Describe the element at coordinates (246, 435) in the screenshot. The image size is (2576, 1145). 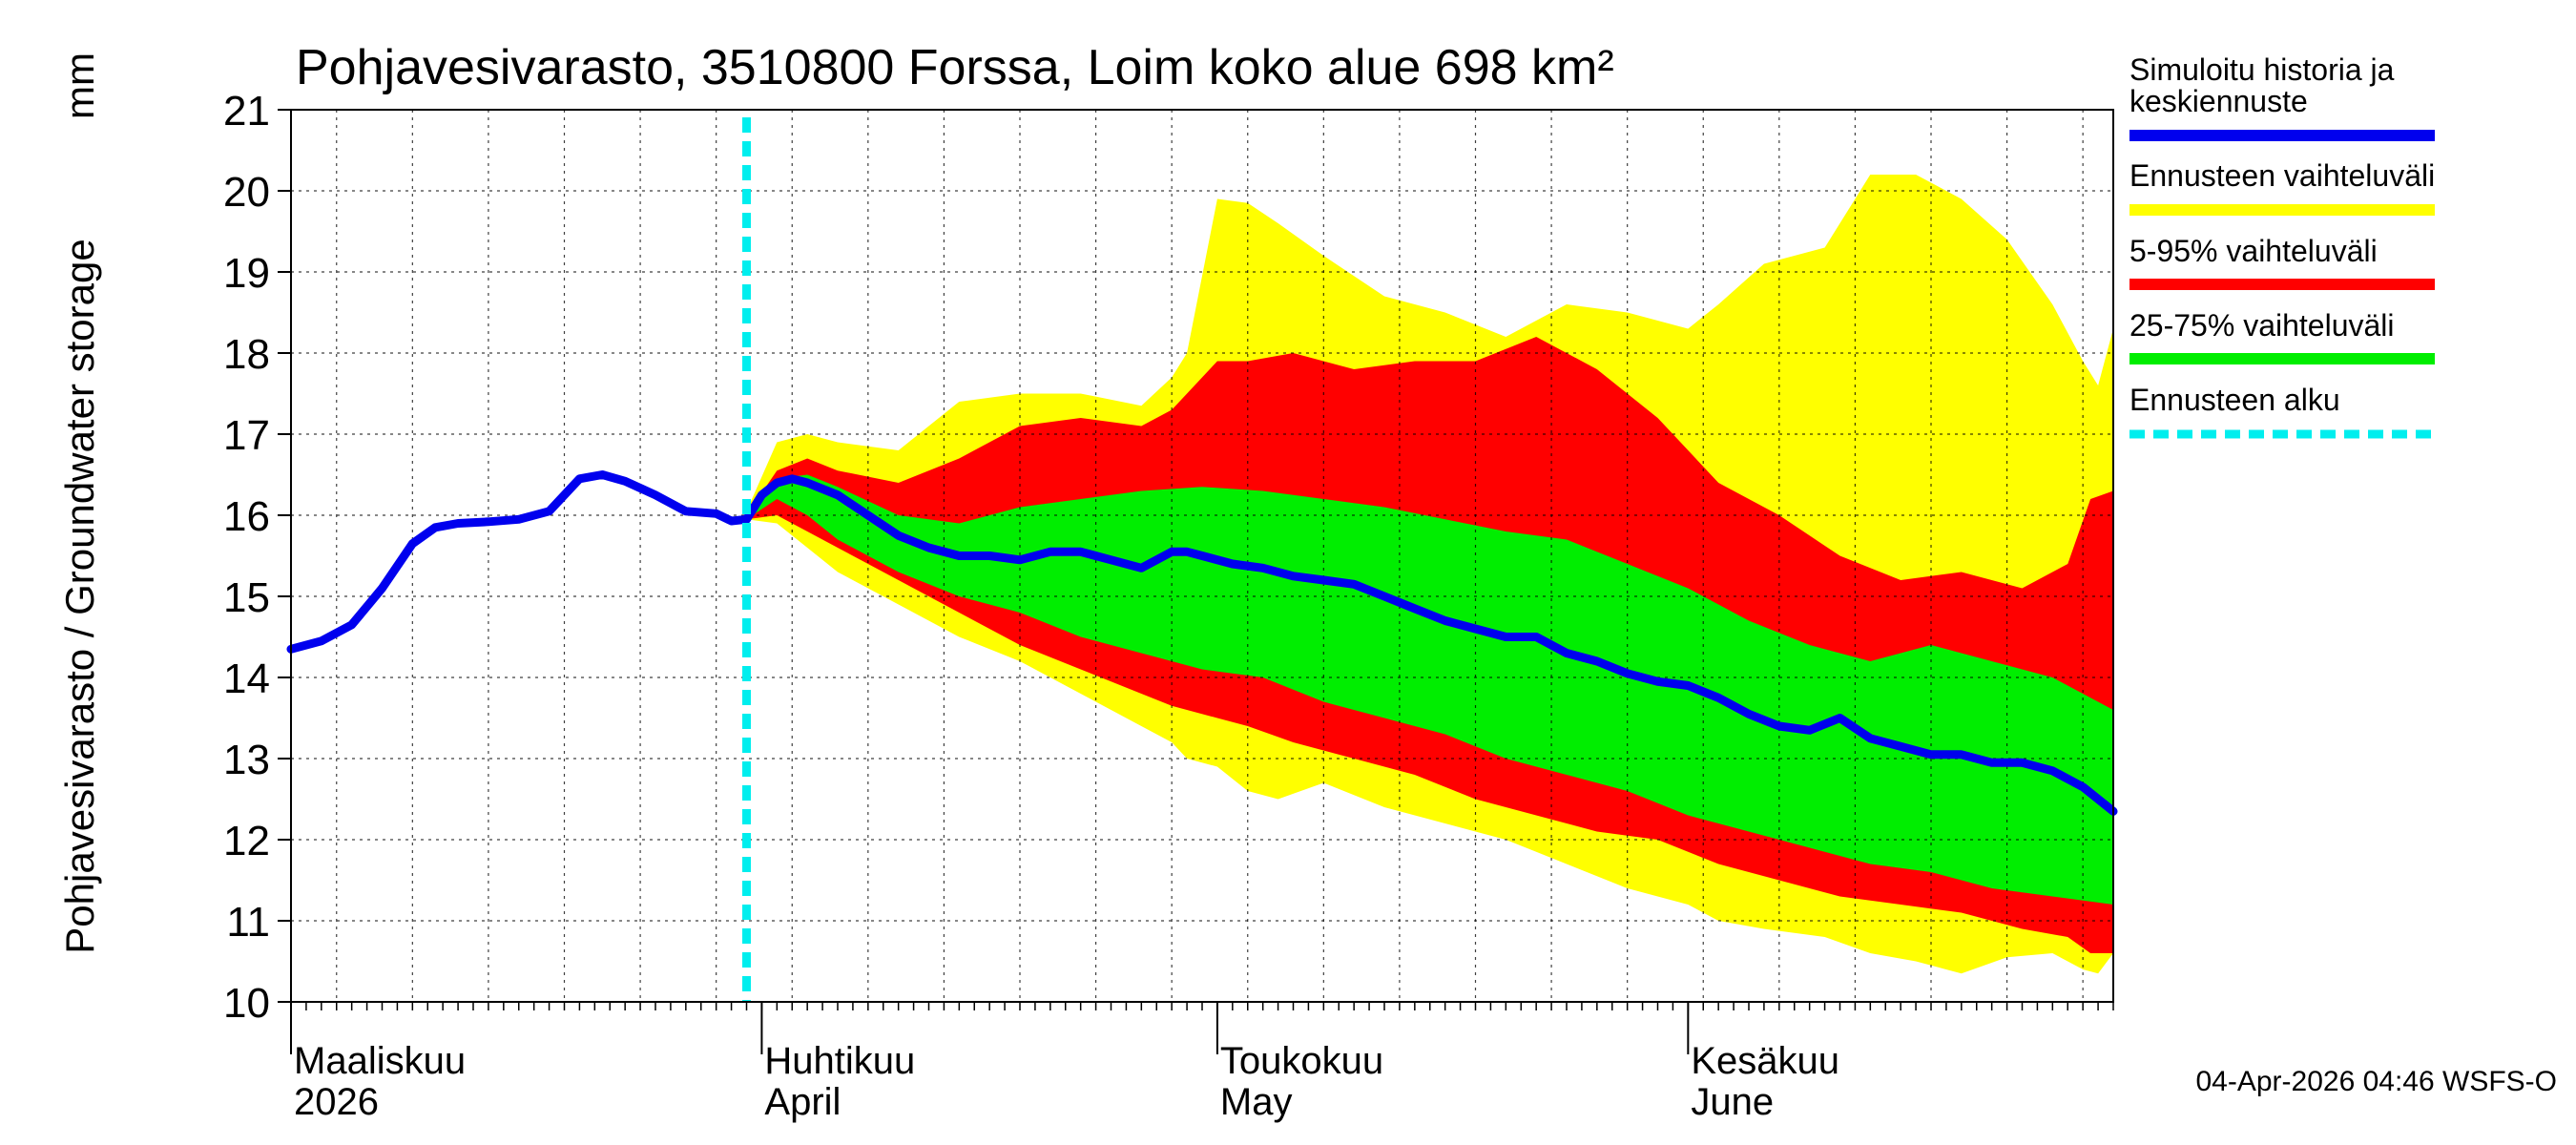
I see `y-tick-label: 17` at that location.